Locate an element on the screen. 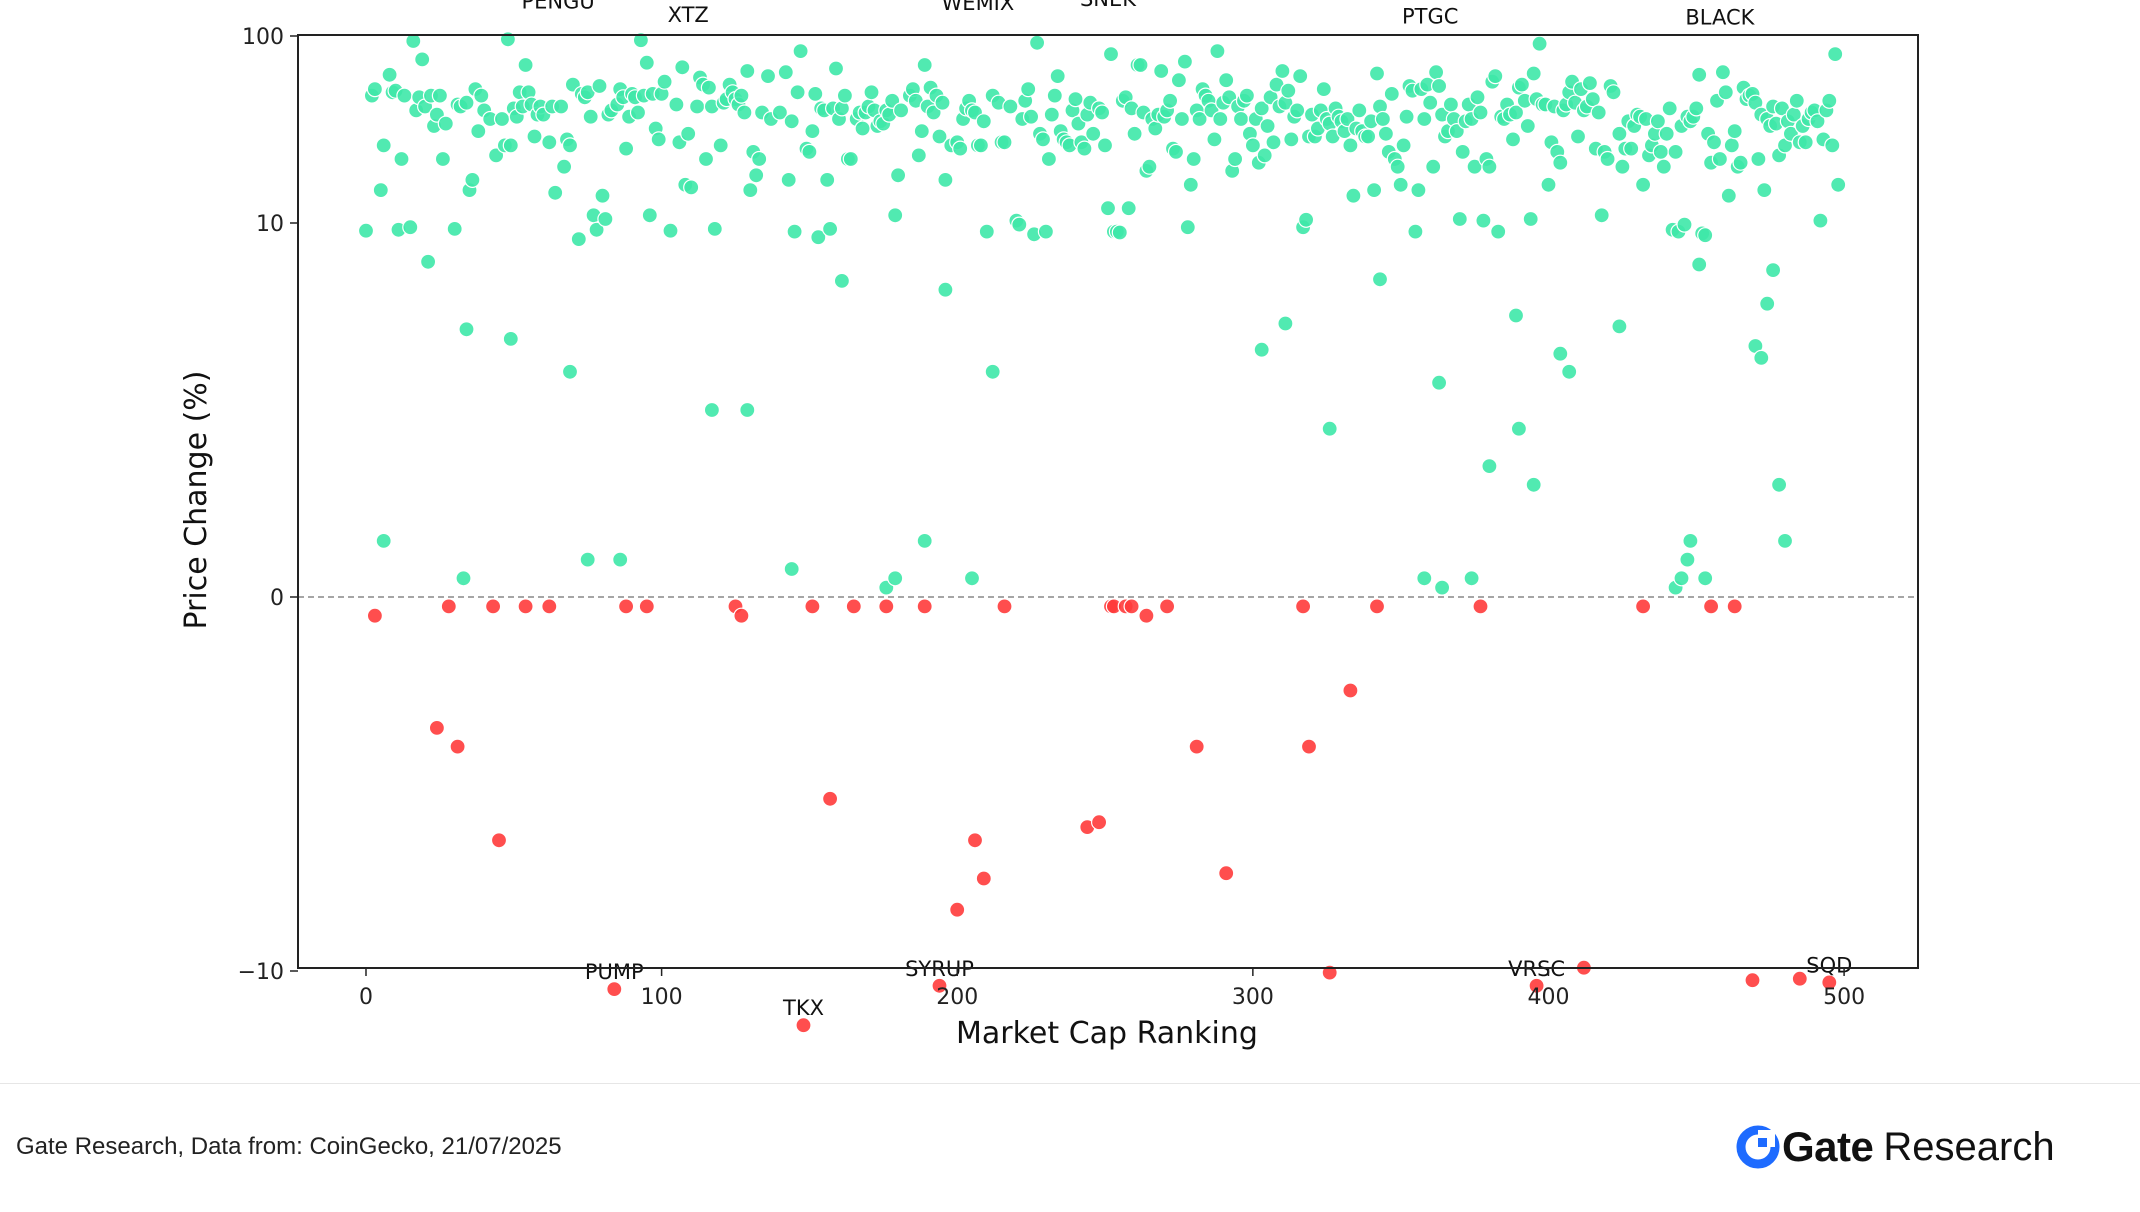 The width and height of the screenshot is (2140, 1212). point-annotation: SNEK is located at coordinates (1108, 5).